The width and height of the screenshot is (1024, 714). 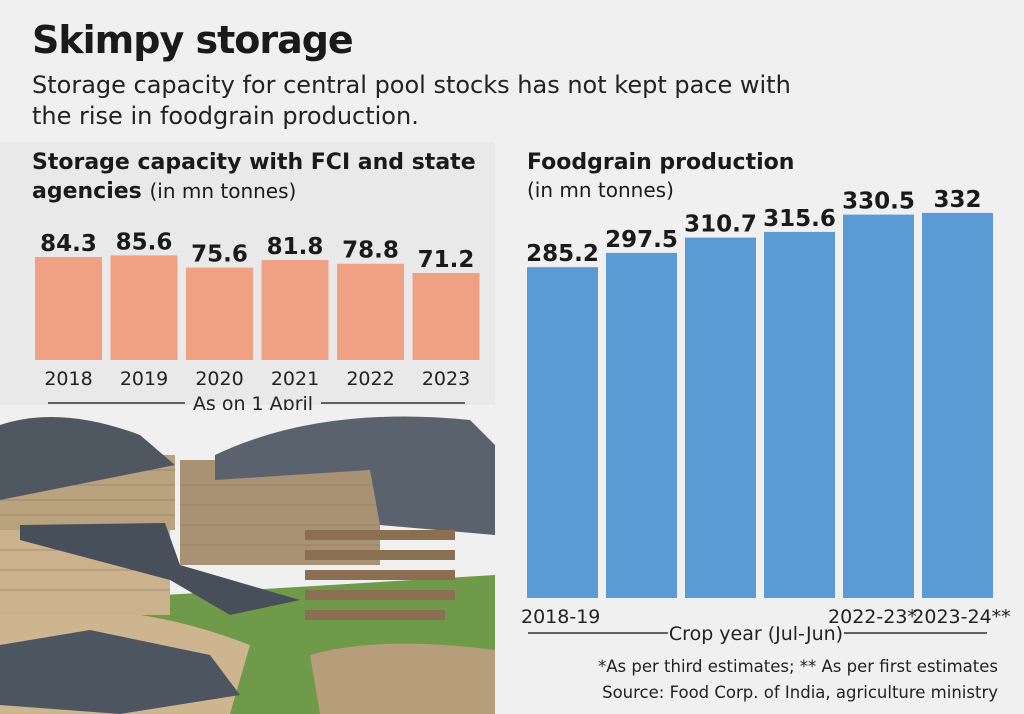 What do you see at coordinates (957, 405) in the screenshot?
I see `bar-2023-24**` at bounding box center [957, 405].